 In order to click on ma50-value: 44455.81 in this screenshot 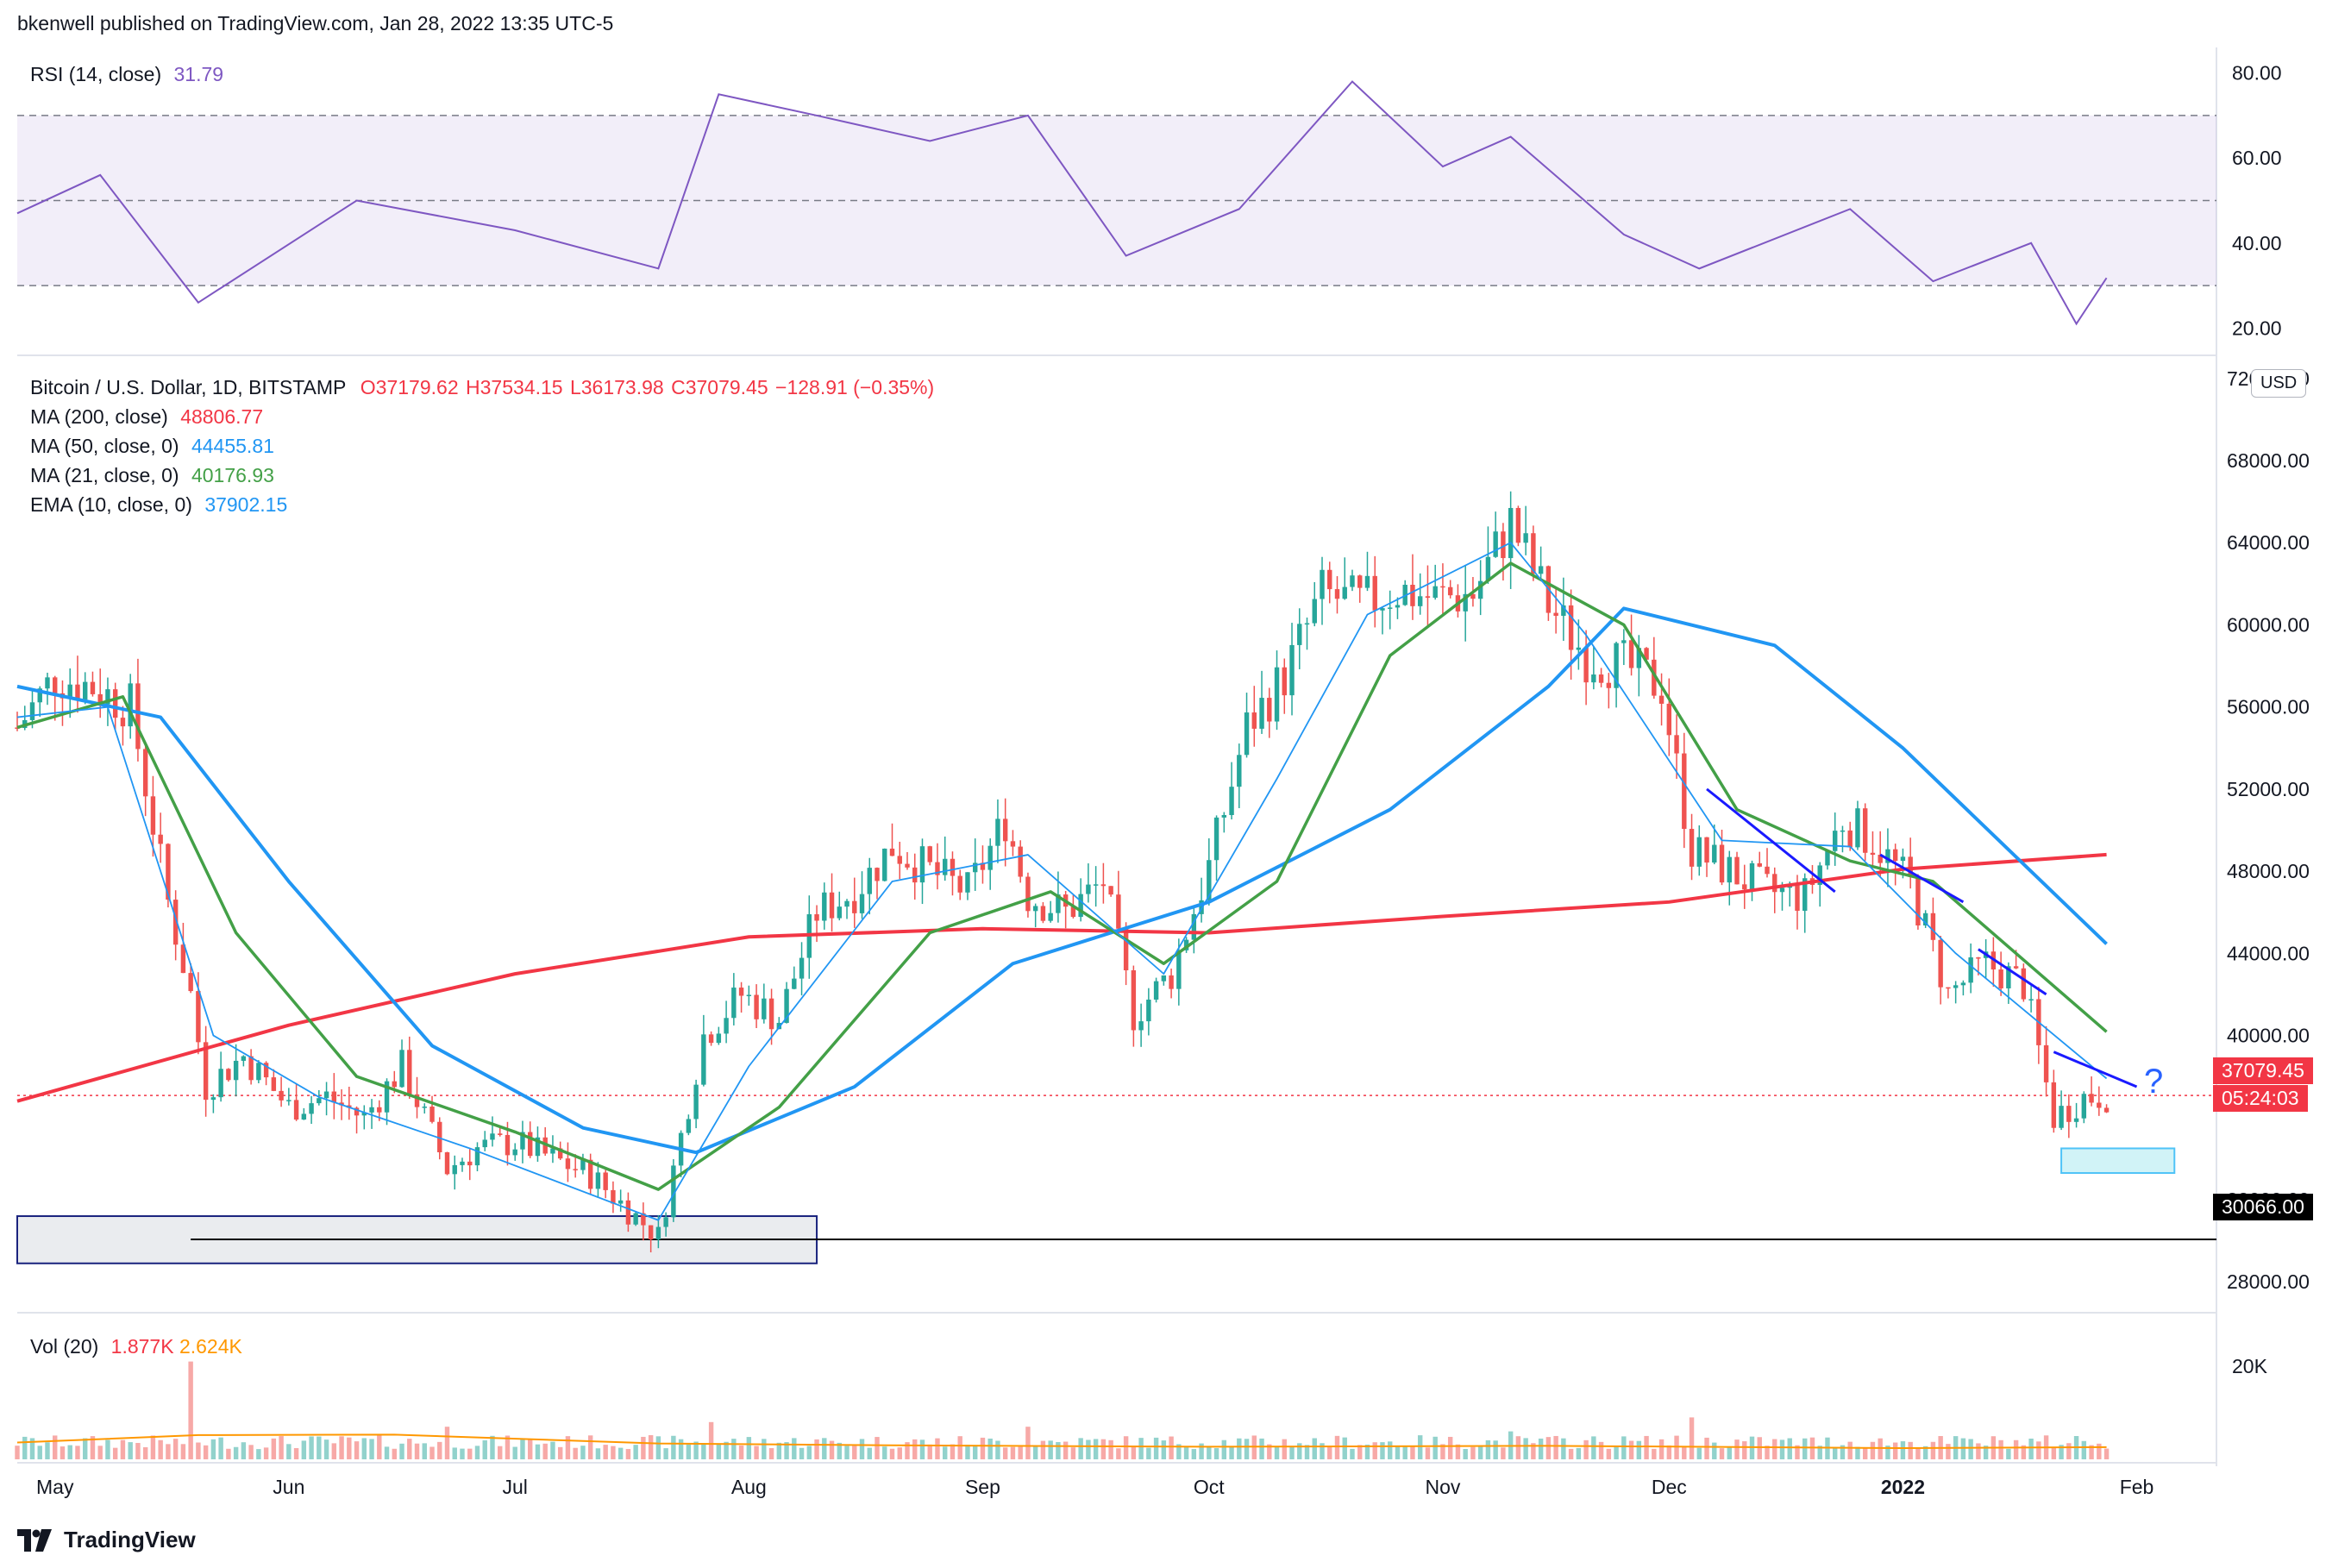, I will do `click(232, 446)`.